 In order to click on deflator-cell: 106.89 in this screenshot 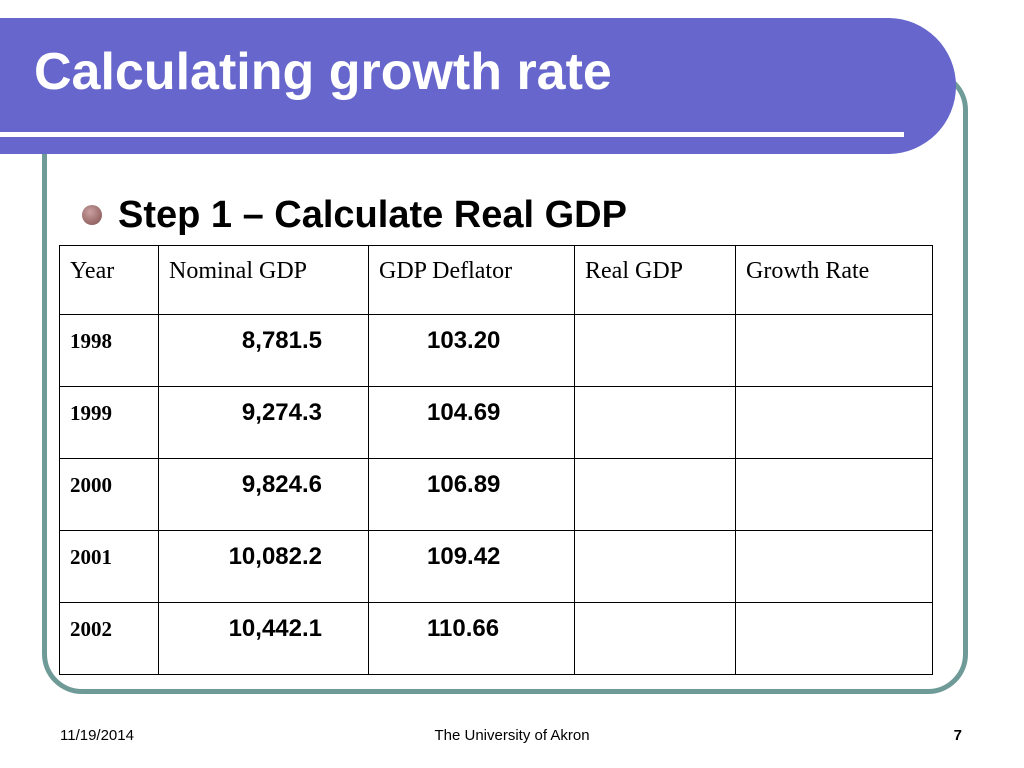, I will do `click(471, 494)`.